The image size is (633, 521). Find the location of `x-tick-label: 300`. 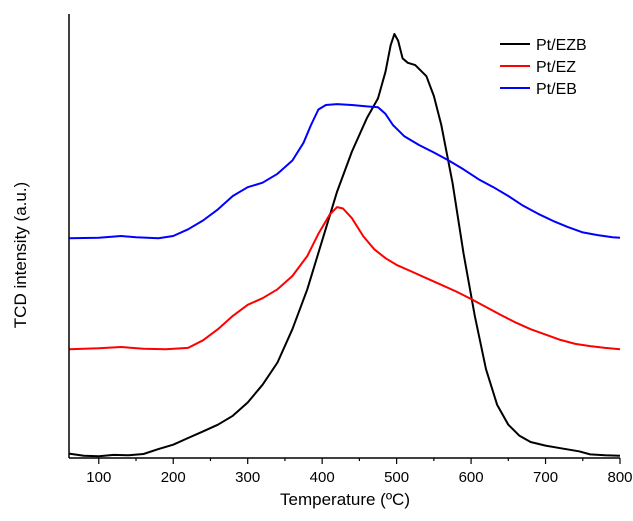

x-tick-label: 300 is located at coordinates (247, 477).